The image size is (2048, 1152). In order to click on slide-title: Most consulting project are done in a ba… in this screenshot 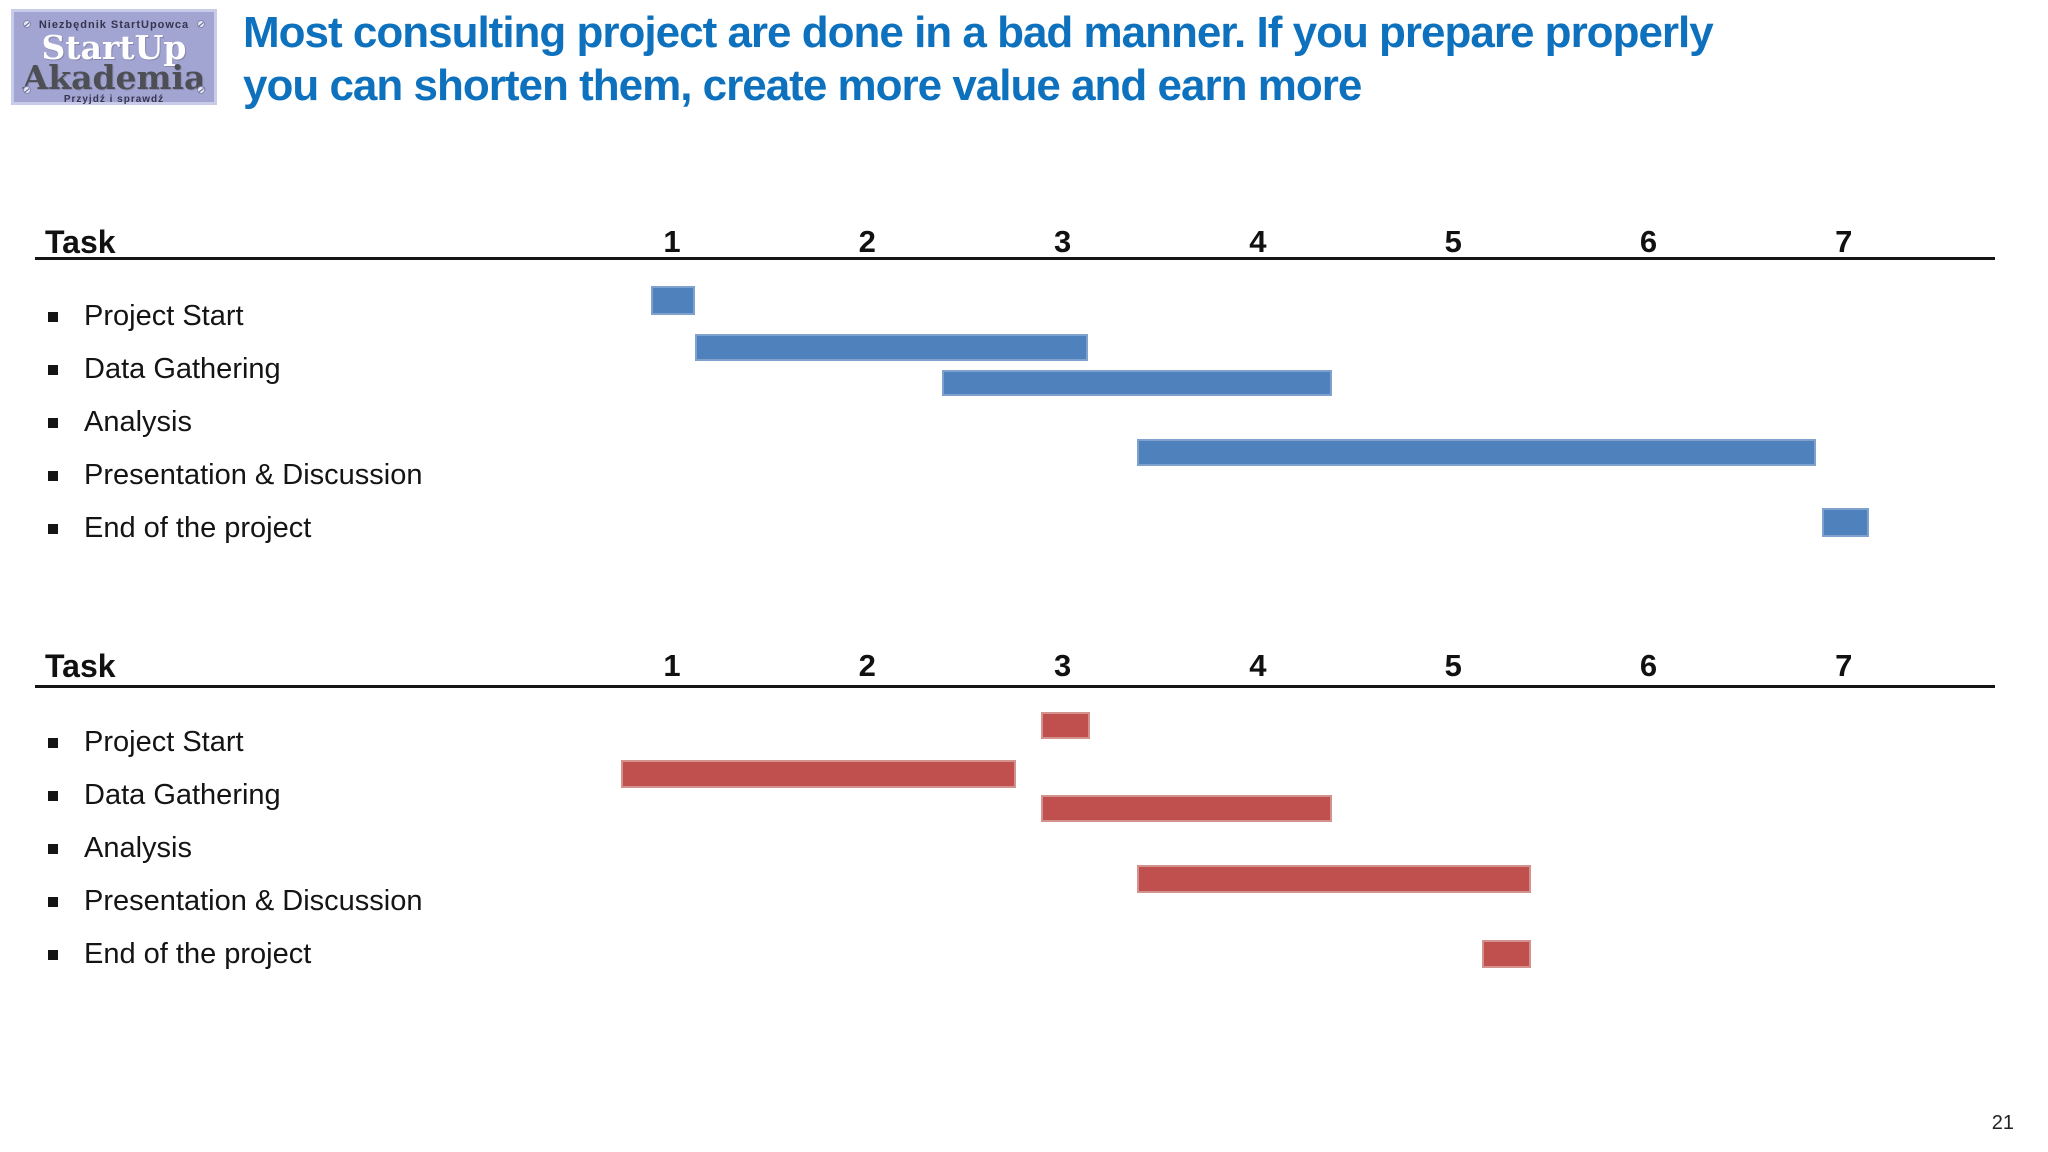, I will do `click(1143, 59)`.